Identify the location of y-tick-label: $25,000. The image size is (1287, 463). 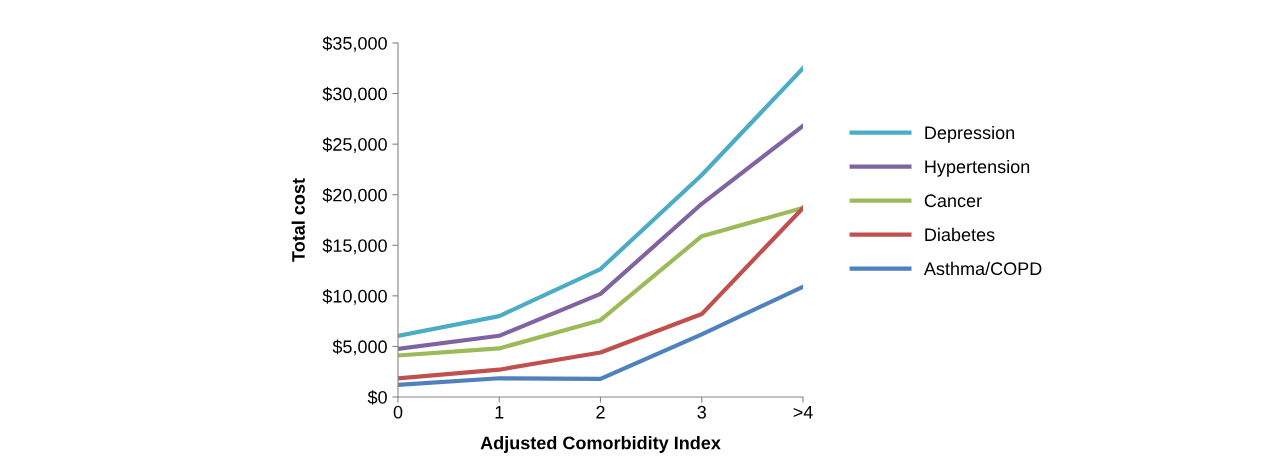
(354, 145).